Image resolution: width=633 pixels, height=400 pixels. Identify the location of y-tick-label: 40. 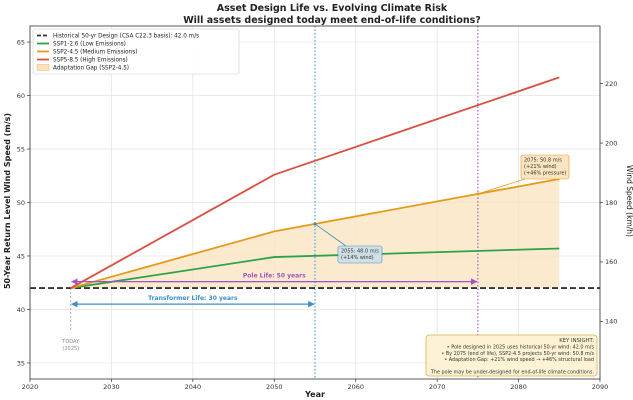
(21, 310).